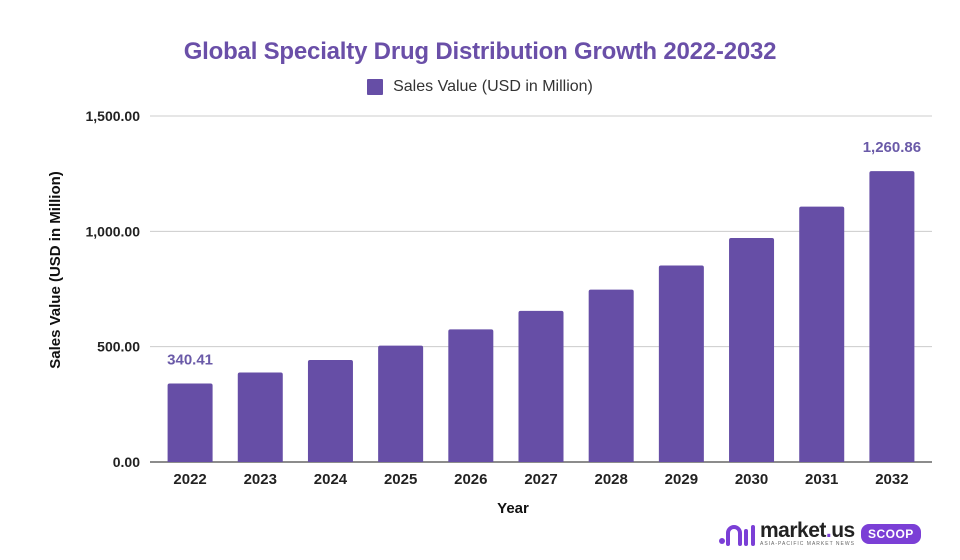  What do you see at coordinates (189, 479) in the screenshot?
I see `x-tick-label: 2022` at bounding box center [189, 479].